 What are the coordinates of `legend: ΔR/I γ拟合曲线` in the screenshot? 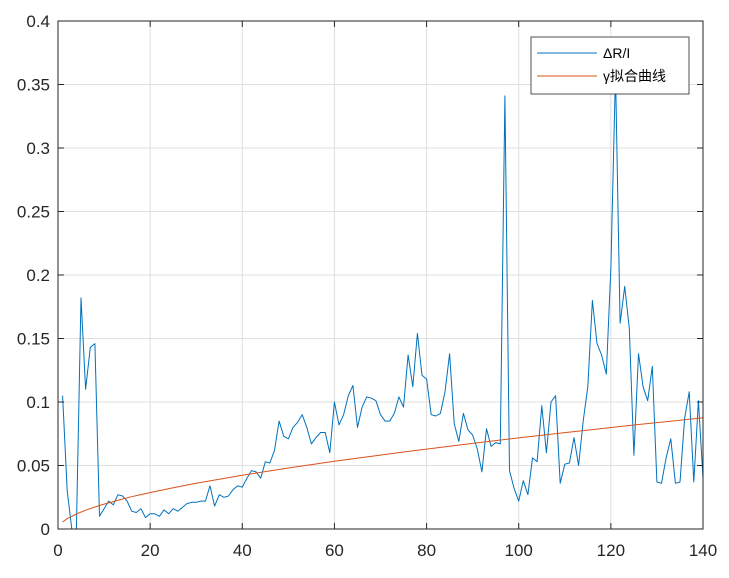 It's located at (610, 65).